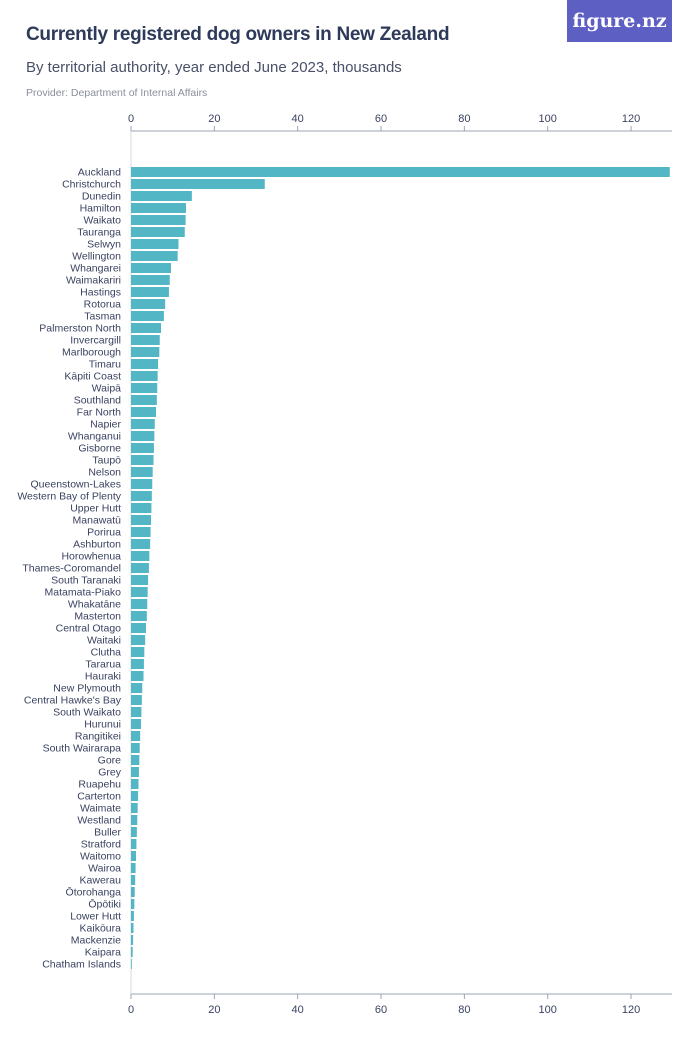 This screenshot has width=700, height=1050. What do you see at coordinates (464, 1010) in the screenshot?
I see `x-tick-label-bottom: 80` at bounding box center [464, 1010].